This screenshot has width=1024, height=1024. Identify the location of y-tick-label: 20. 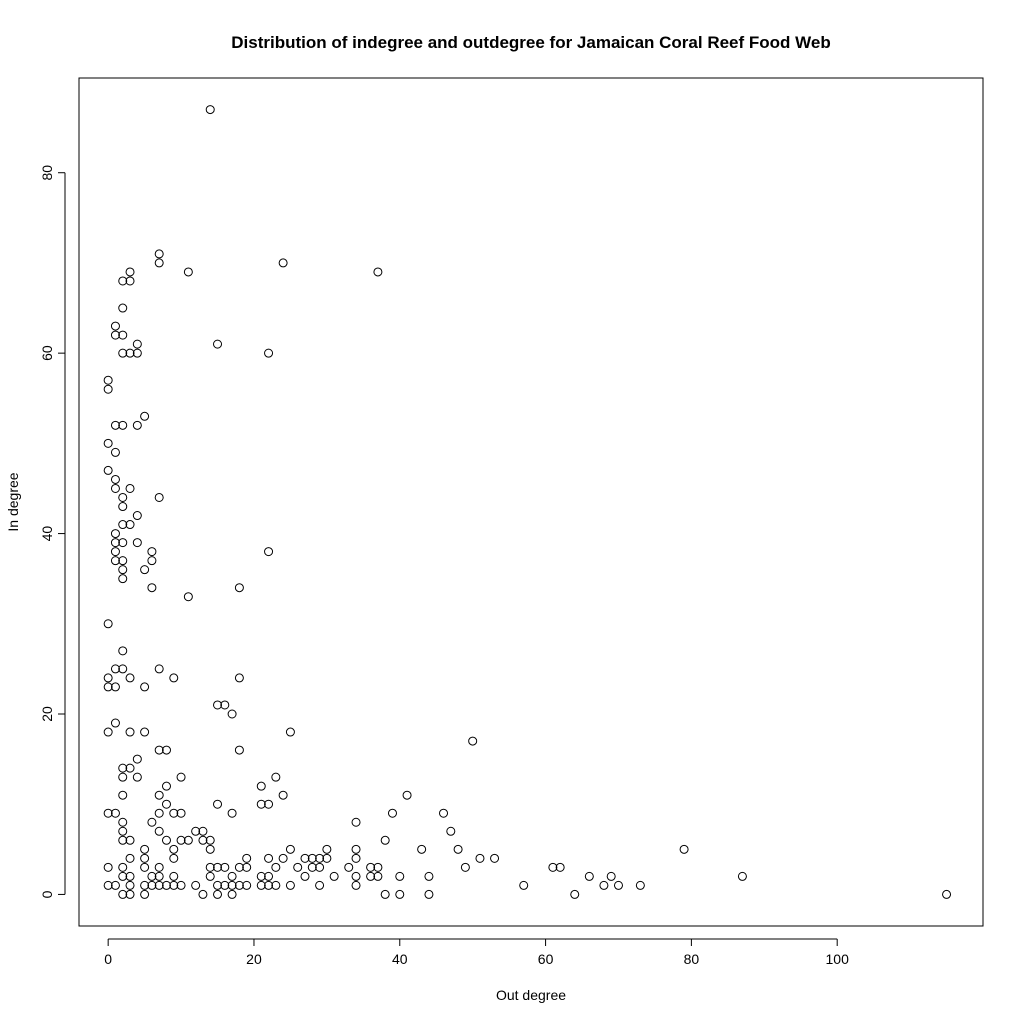
(47, 714).